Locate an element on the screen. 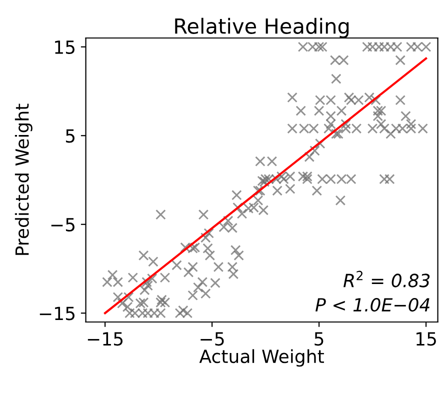  x-tick-label: −15 is located at coordinates (105, 339).